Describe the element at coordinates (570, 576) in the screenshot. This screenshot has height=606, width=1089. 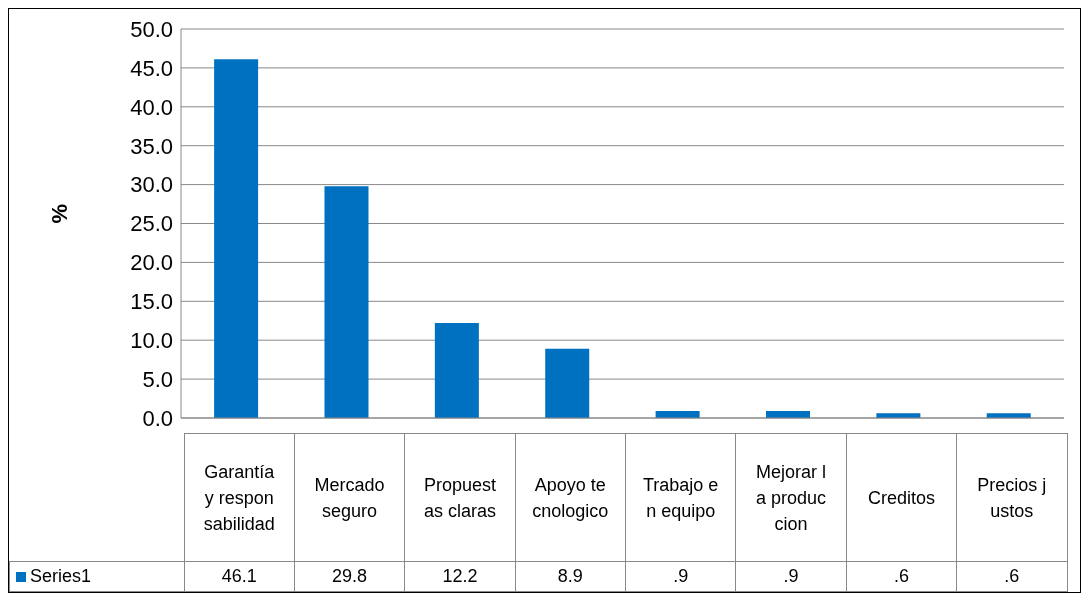
I see `data-label: 8.9` at that location.